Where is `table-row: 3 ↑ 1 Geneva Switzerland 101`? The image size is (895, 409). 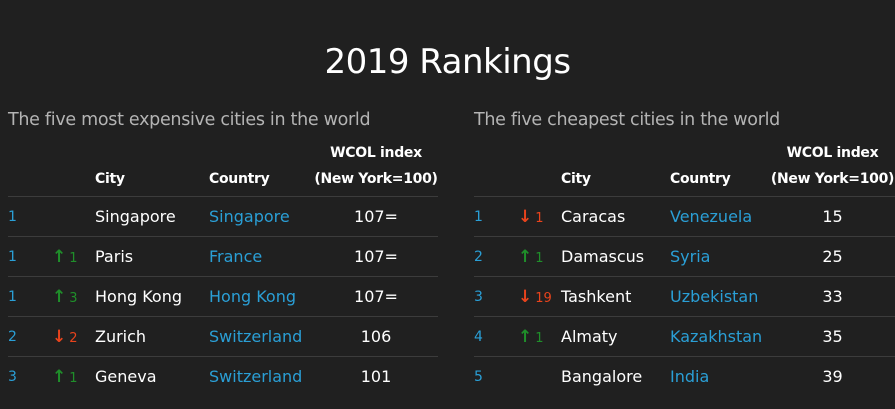 table-row: 3 ↑ 1 Geneva Switzerland 101 is located at coordinates (223, 377).